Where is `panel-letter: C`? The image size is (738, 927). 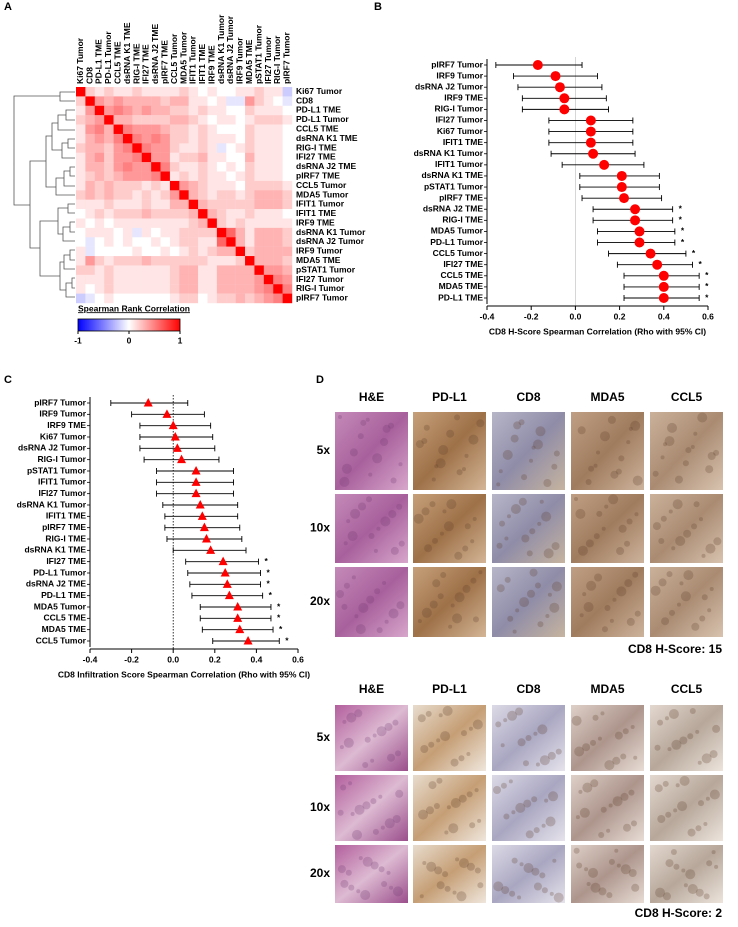 panel-letter: C is located at coordinates (8, 380).